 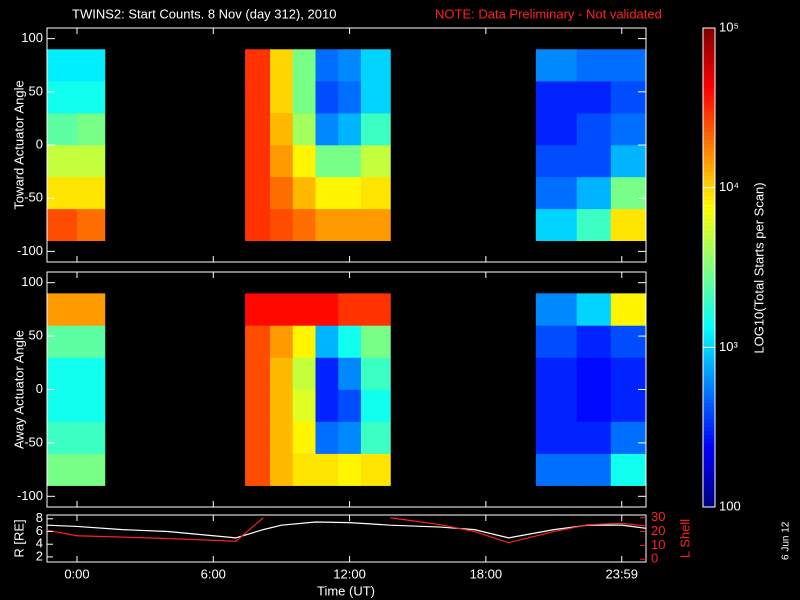 I want to click on y-tick-label: 4, so click(x=39, y=543).